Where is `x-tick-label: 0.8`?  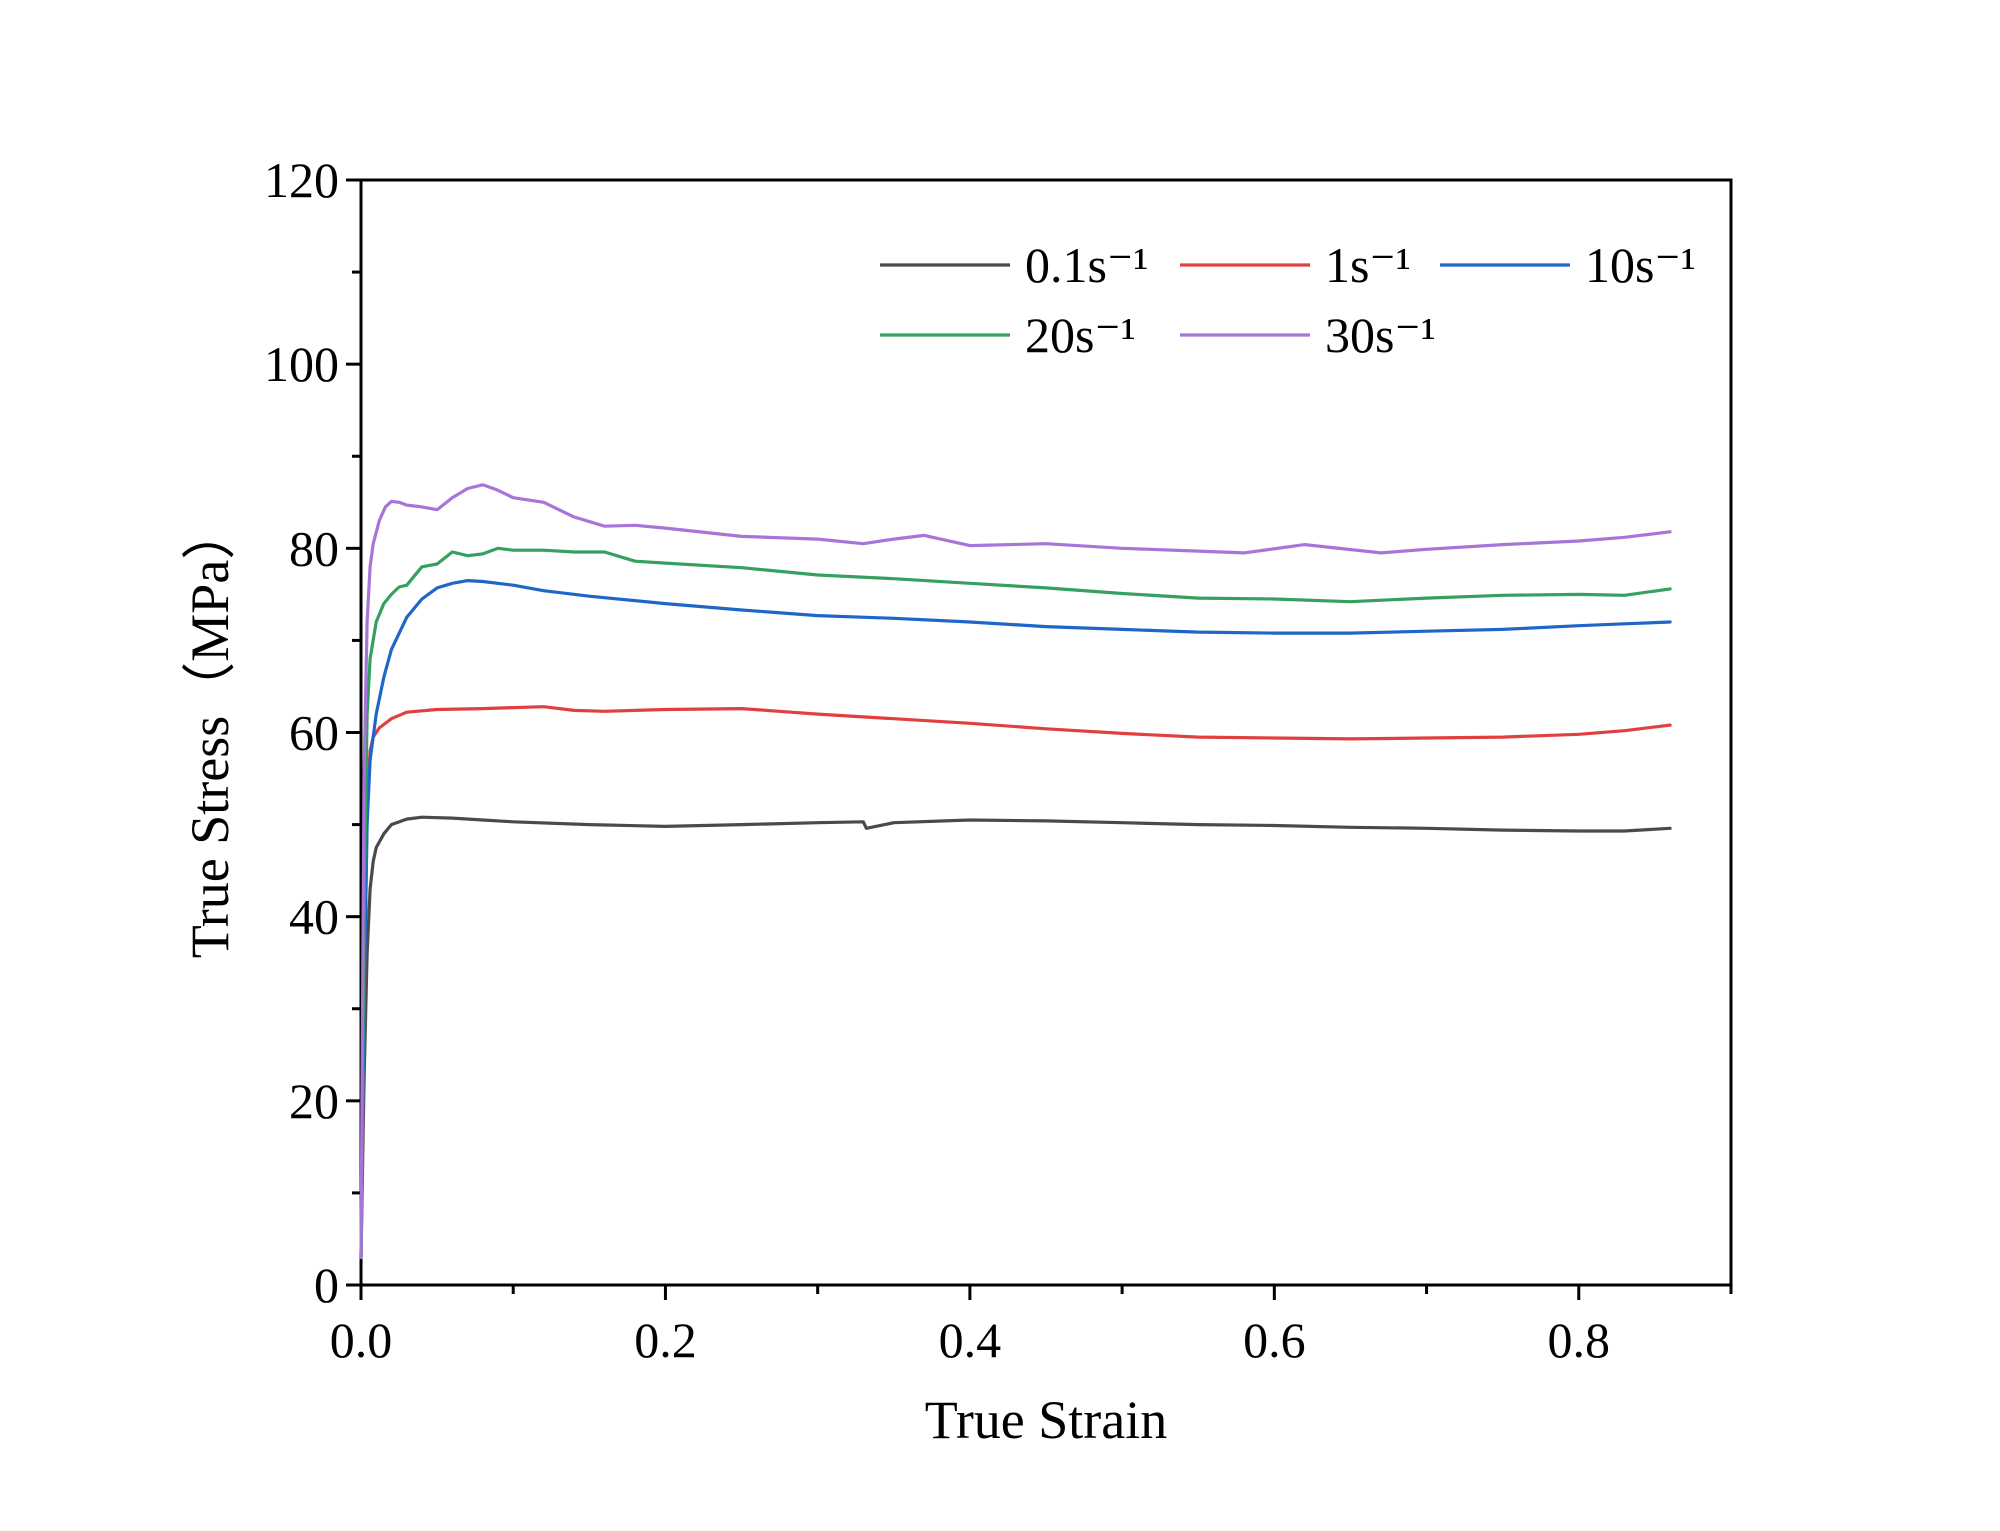 x-tick-label: 0.8 is located at coordinates (1579, 1340).